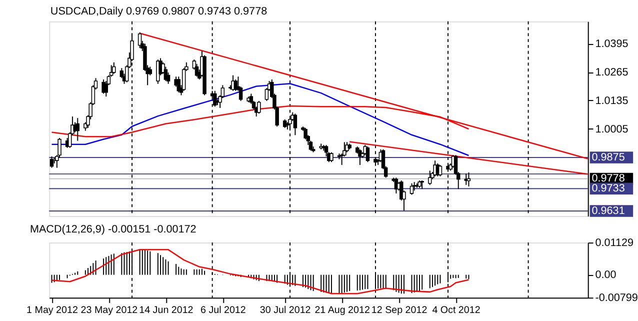 The height and width of the screenshot is (321, 638). I want to click on y-tick-label: 1.0265, so click(611, 72).